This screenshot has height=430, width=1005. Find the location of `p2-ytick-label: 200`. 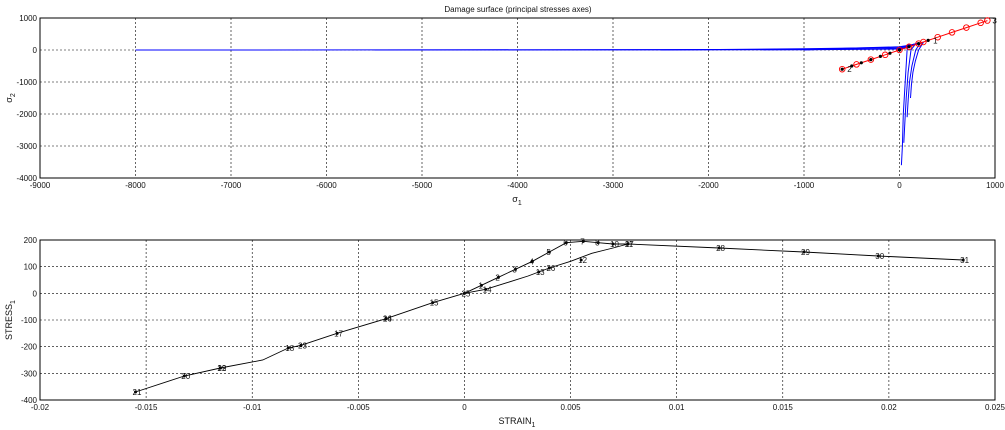

p2-ytick-label: 200 is located at coordinates (31, 240).